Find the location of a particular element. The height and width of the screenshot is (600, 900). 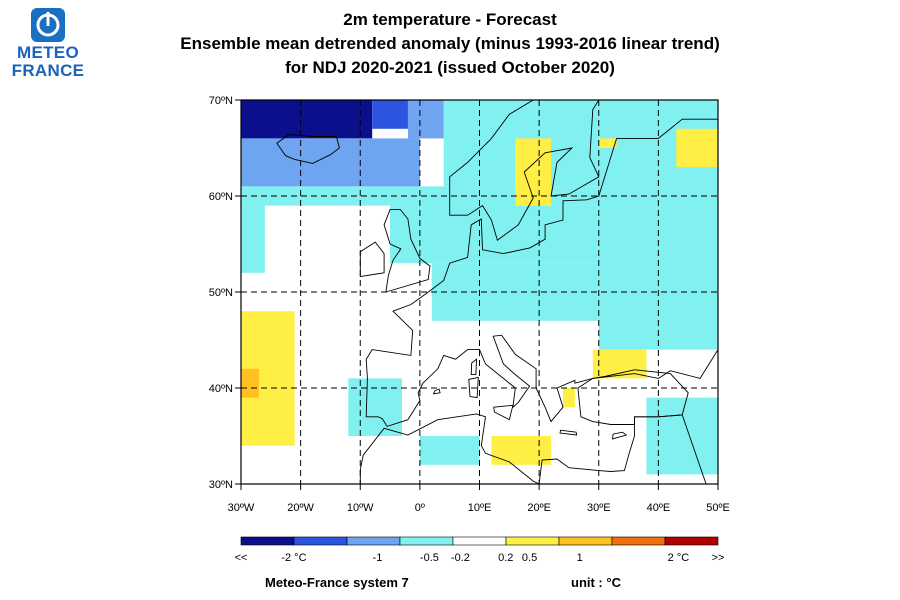

lat-tick-label: 60ºN is located at coordinates (221, 197).